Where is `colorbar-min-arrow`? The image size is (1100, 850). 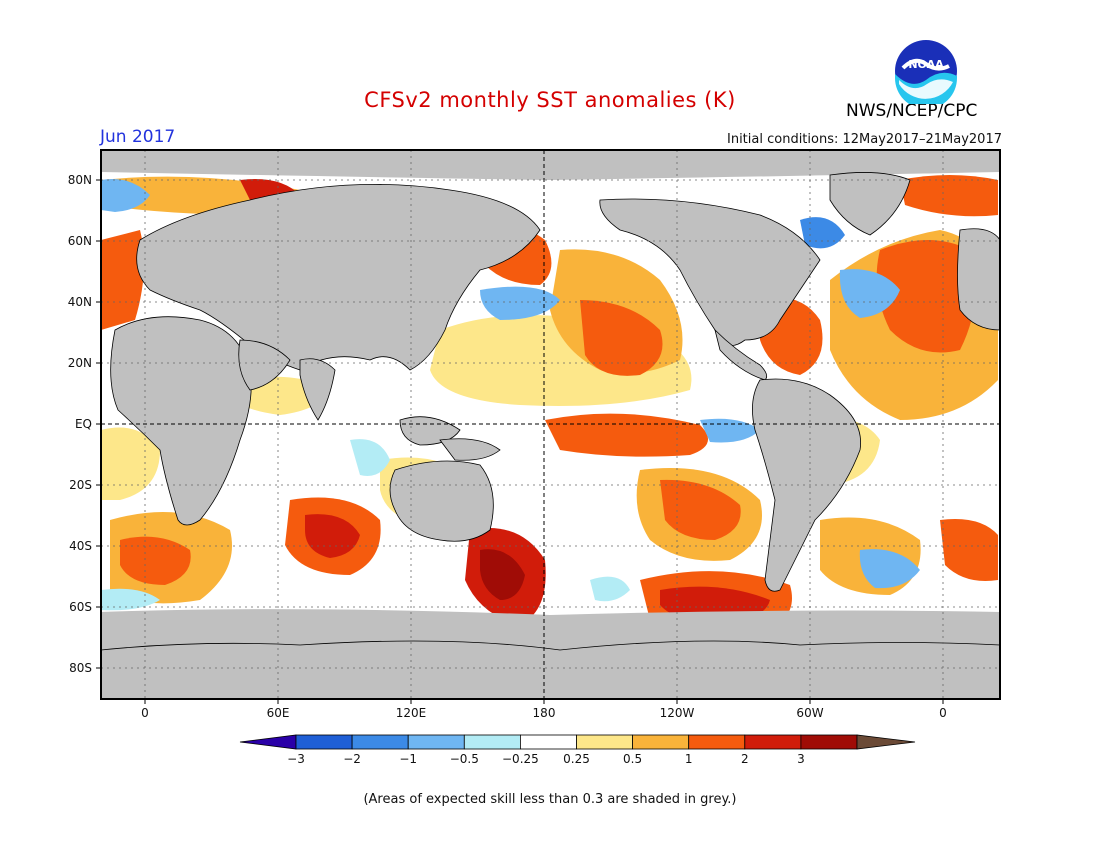
colorbar-min-arrow is located at coordinates (268, 742).